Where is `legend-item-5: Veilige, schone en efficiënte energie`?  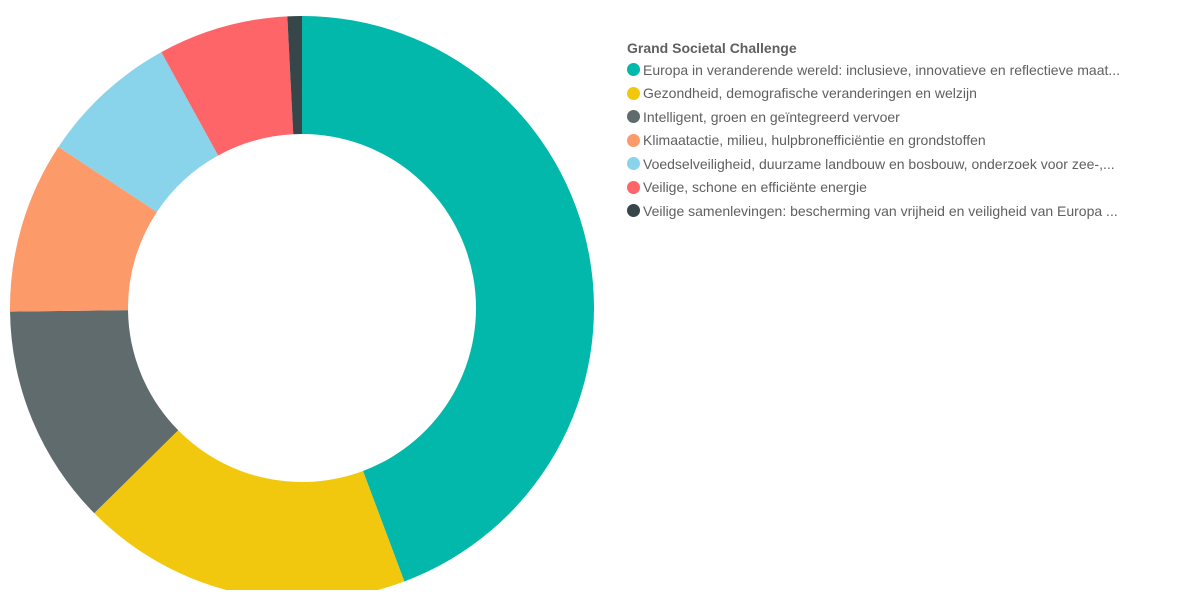
legend-item-5: Veilige, schone en efficiënte energie is located at coordinates (914, 188).